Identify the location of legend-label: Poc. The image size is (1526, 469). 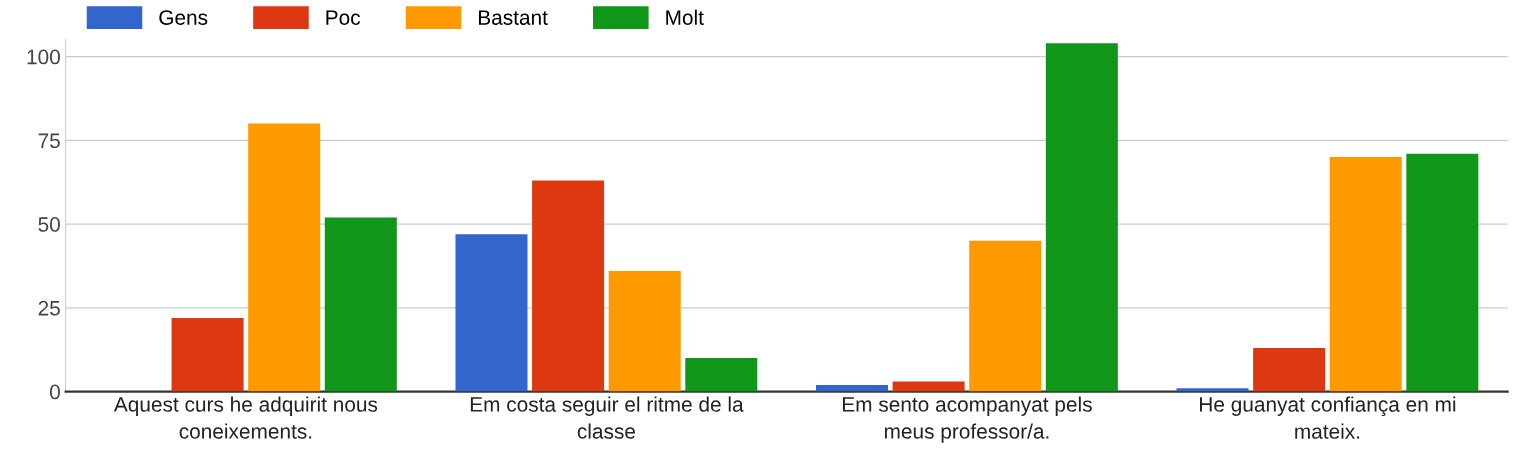
(343, 17).